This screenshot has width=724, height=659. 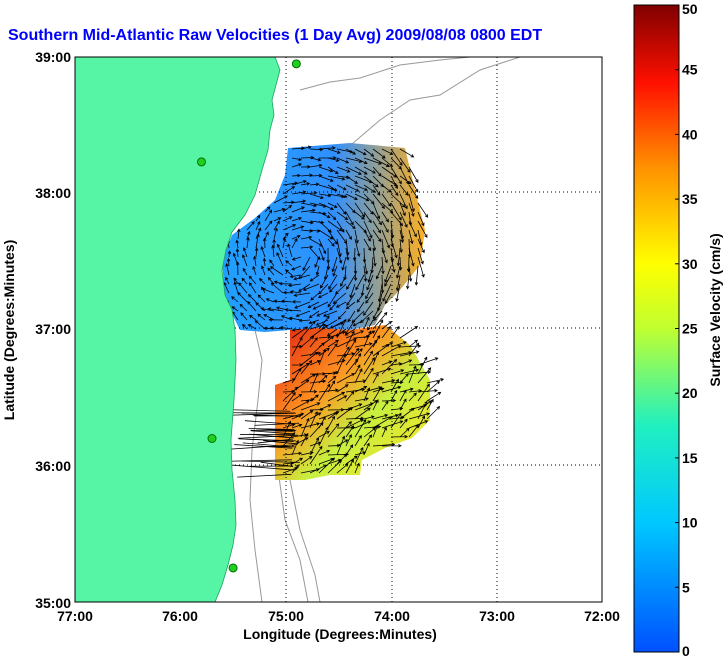 I want to click on colorbar-tick-label: 0, so click(x=686, y=651).